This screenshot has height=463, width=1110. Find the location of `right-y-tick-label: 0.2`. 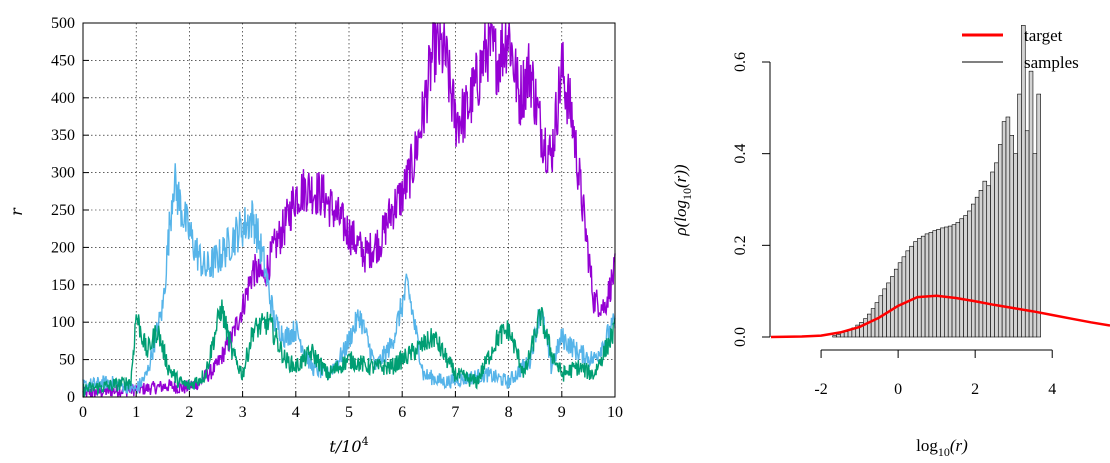

right-y-tick-label: 0.2 is located at coordinates (740, 245).